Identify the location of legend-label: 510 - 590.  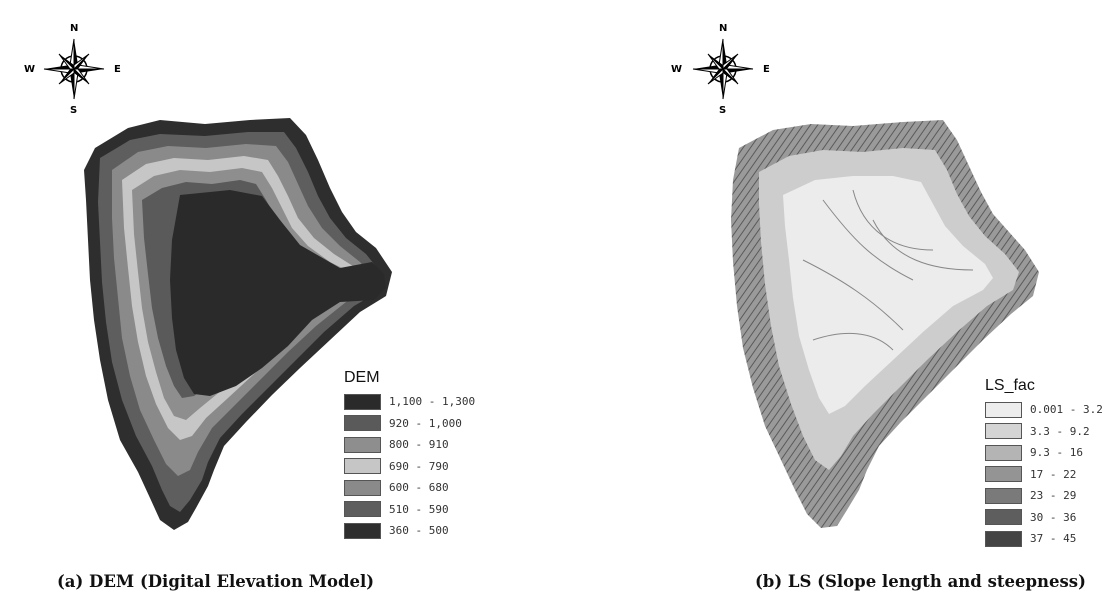
(419, 509).